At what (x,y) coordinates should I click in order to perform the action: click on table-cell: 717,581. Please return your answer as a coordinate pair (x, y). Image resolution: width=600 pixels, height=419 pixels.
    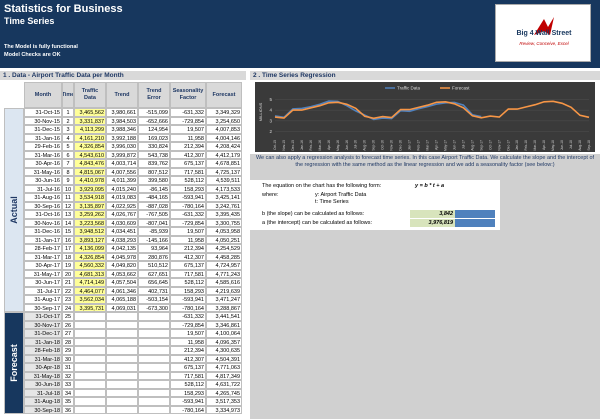
    Looking at the image, I should click on (188, 273).